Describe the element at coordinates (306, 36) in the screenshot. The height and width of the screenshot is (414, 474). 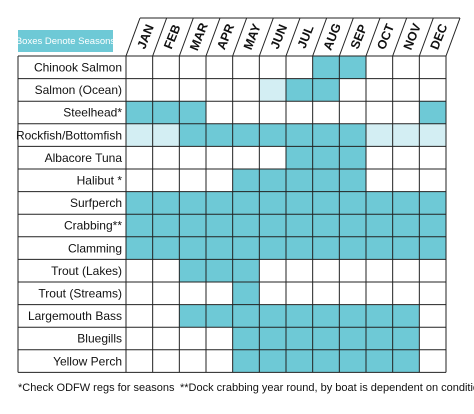
I see `month-label: JUL` at that location.